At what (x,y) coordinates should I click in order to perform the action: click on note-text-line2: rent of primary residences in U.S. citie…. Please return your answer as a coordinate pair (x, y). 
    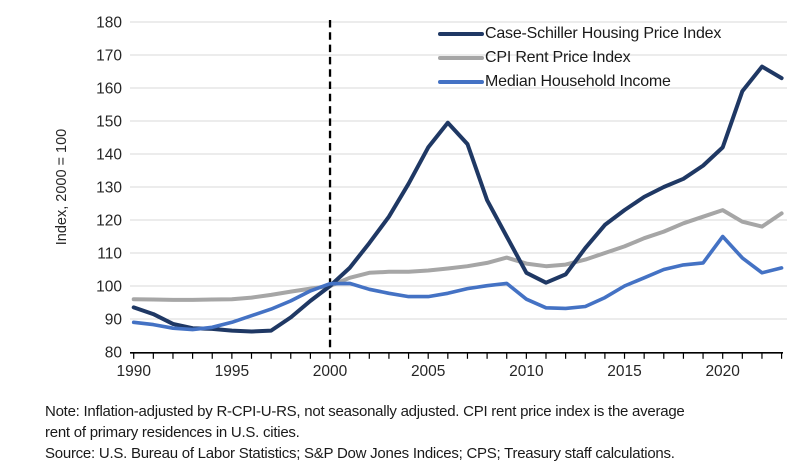
    Looking at the image, I should click on (172, 432).